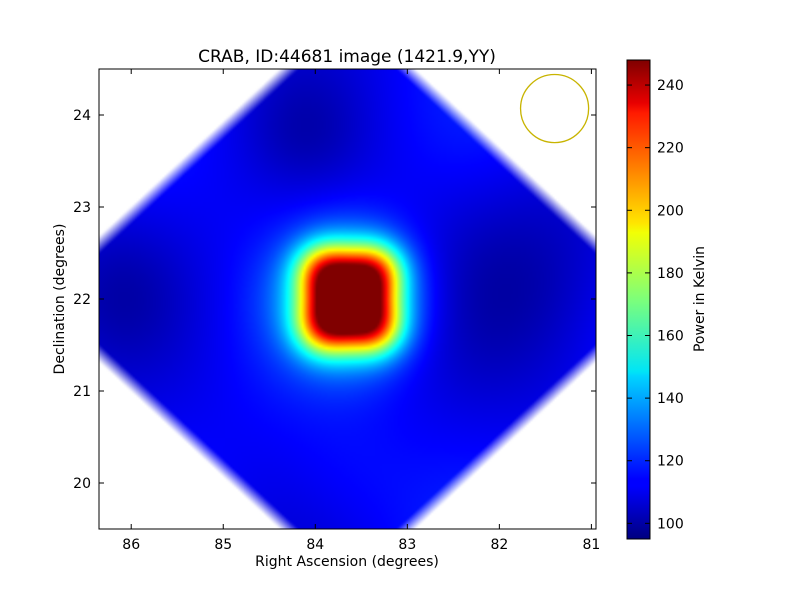 Image resolution: width=800 pixels, height=600 pixels. Describe the element at coordinates (347, 562) in the screenshot. I see `x-axis-label: Right Ascension (degrees)` at that location.